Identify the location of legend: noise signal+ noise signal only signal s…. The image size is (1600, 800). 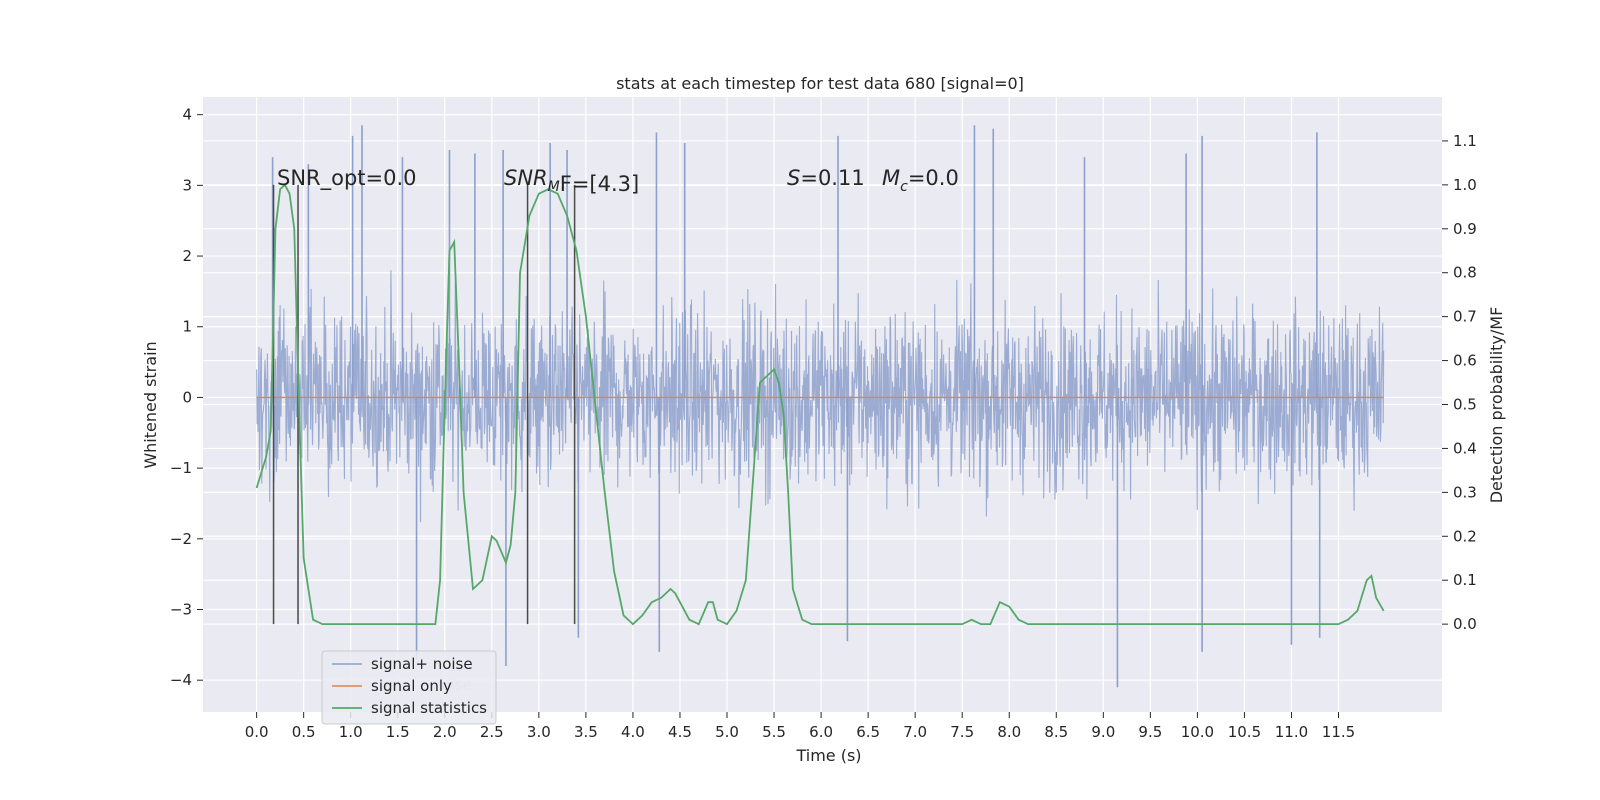
(409, 687).